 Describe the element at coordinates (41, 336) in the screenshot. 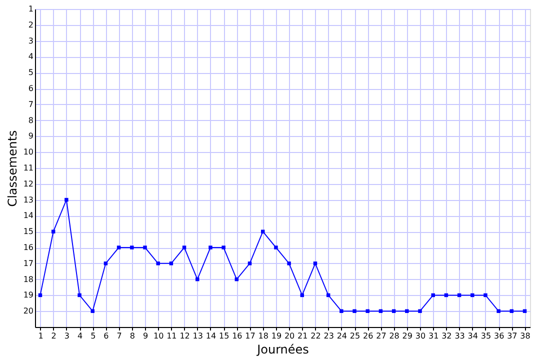

I see `x-tick-label: 1` at that location.